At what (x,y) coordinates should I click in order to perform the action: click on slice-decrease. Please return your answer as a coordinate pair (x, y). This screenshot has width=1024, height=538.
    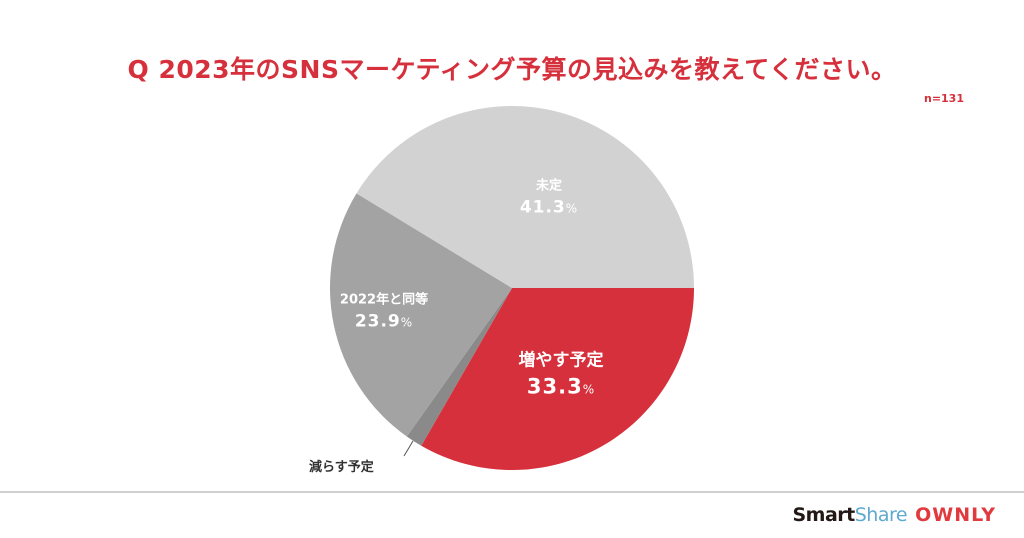
    Looking at the image, I should click on (459, 367).